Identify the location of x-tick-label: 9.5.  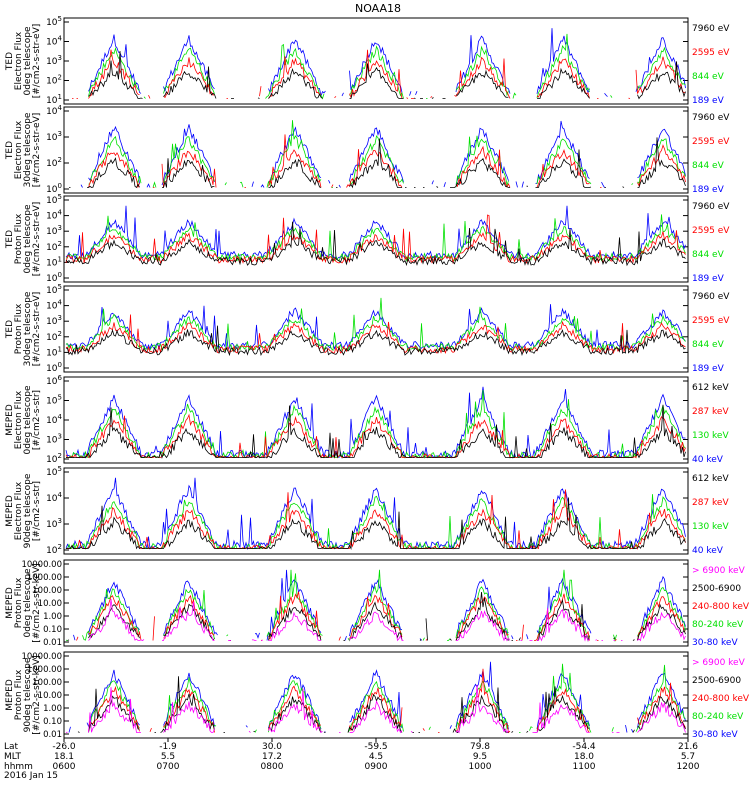
(480, 757).